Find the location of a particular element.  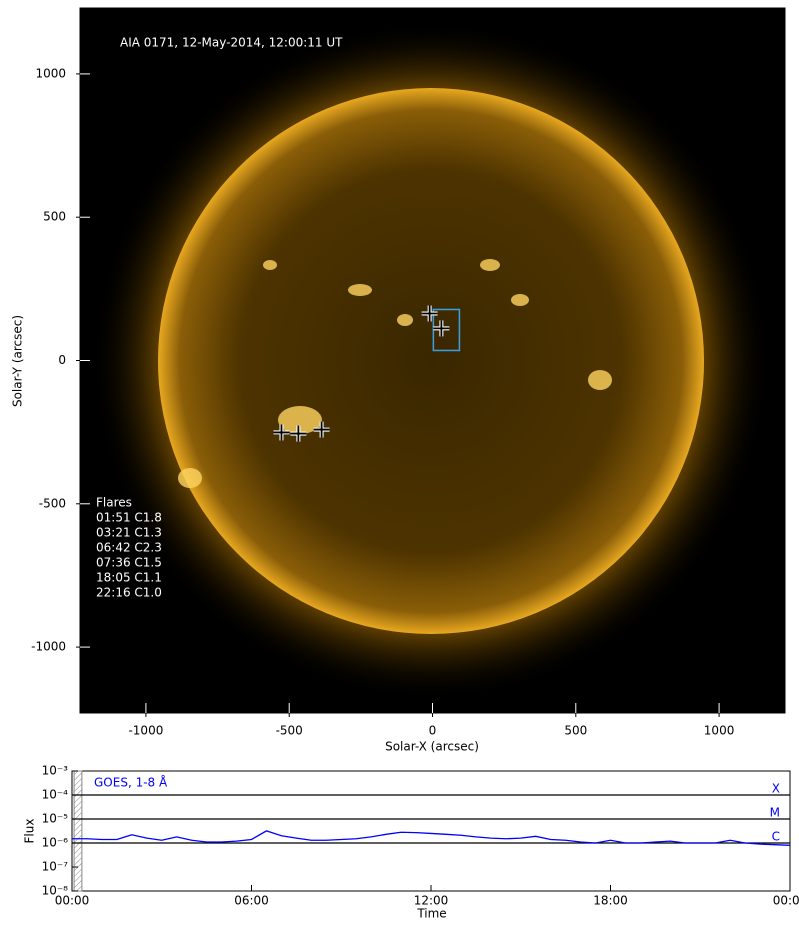

plot-frame is located at coordinates (431, 831).